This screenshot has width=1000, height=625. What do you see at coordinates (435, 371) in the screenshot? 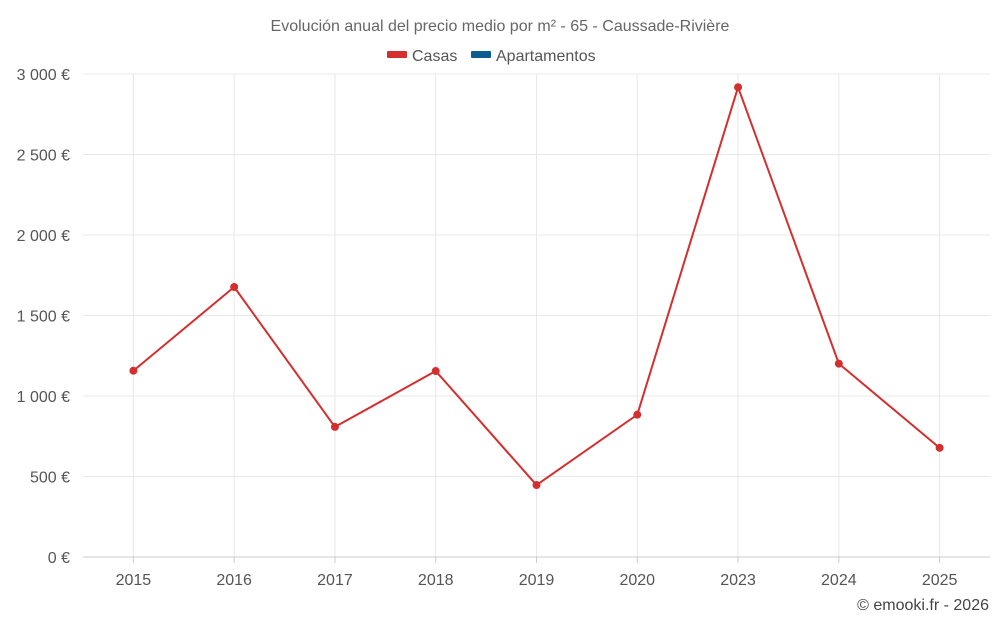
I see `data-point-casas-2018` at bounding box center [435, 371].